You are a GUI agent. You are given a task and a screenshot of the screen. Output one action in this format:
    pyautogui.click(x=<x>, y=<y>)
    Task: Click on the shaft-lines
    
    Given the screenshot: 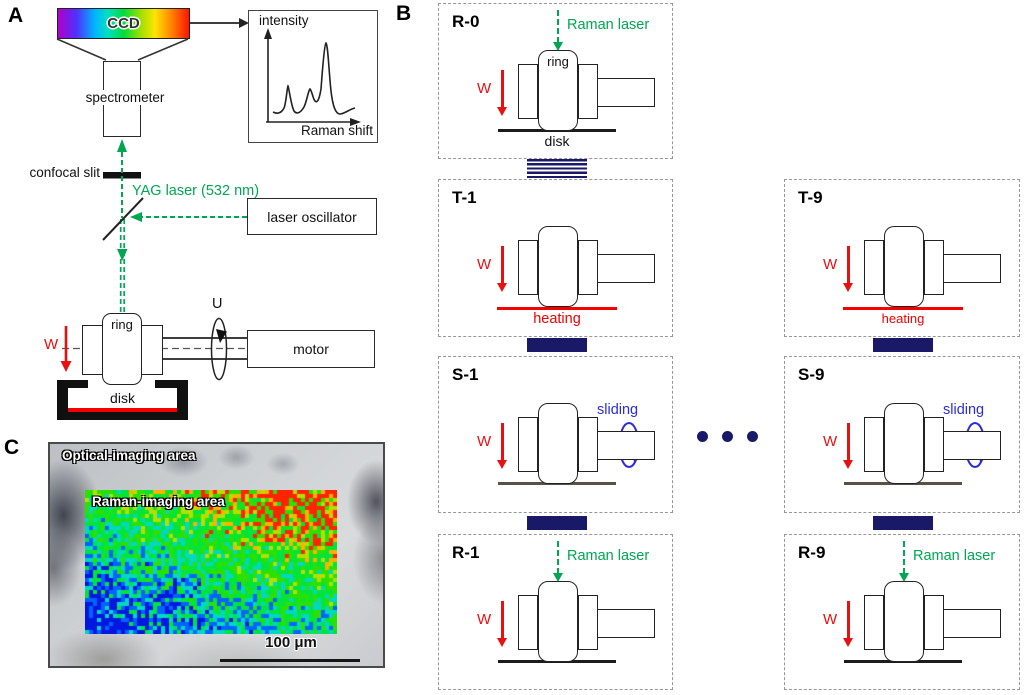 What is the action you would take?
    pyautogui.click(x=205, y=348)
    